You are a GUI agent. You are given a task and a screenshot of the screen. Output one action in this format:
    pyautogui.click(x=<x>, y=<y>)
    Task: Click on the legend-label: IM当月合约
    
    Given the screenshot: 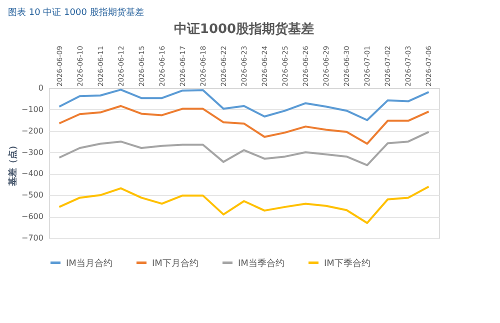 What is the action you would take?
    pyautogui.click(x=89, y=263)
    